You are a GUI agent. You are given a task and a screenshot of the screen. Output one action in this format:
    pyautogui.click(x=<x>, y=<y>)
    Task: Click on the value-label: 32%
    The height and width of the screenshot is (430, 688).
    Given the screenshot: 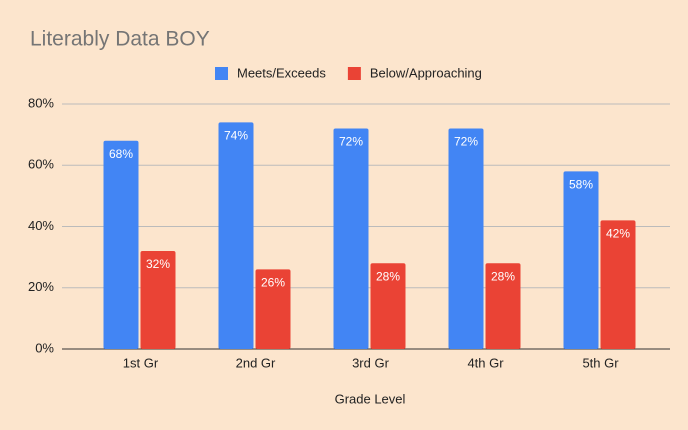 What is the action you would take?
    pyautogui.click(x=158, y=264)
    